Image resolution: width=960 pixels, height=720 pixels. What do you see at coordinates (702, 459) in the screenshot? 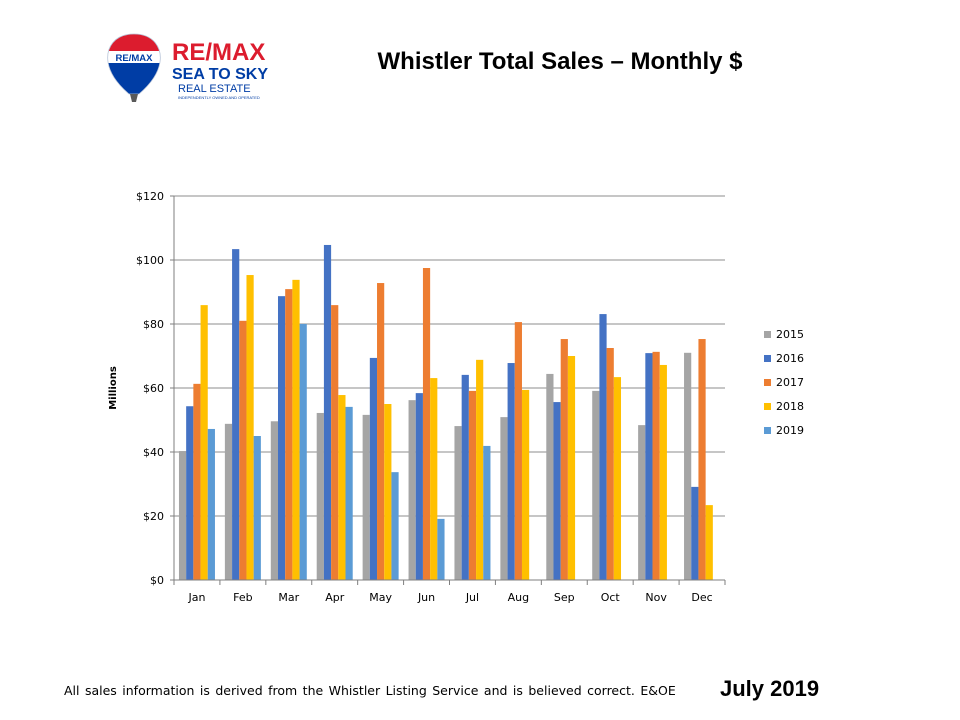
I see `bar-2017-Dec` at bounding box center [702, 459].